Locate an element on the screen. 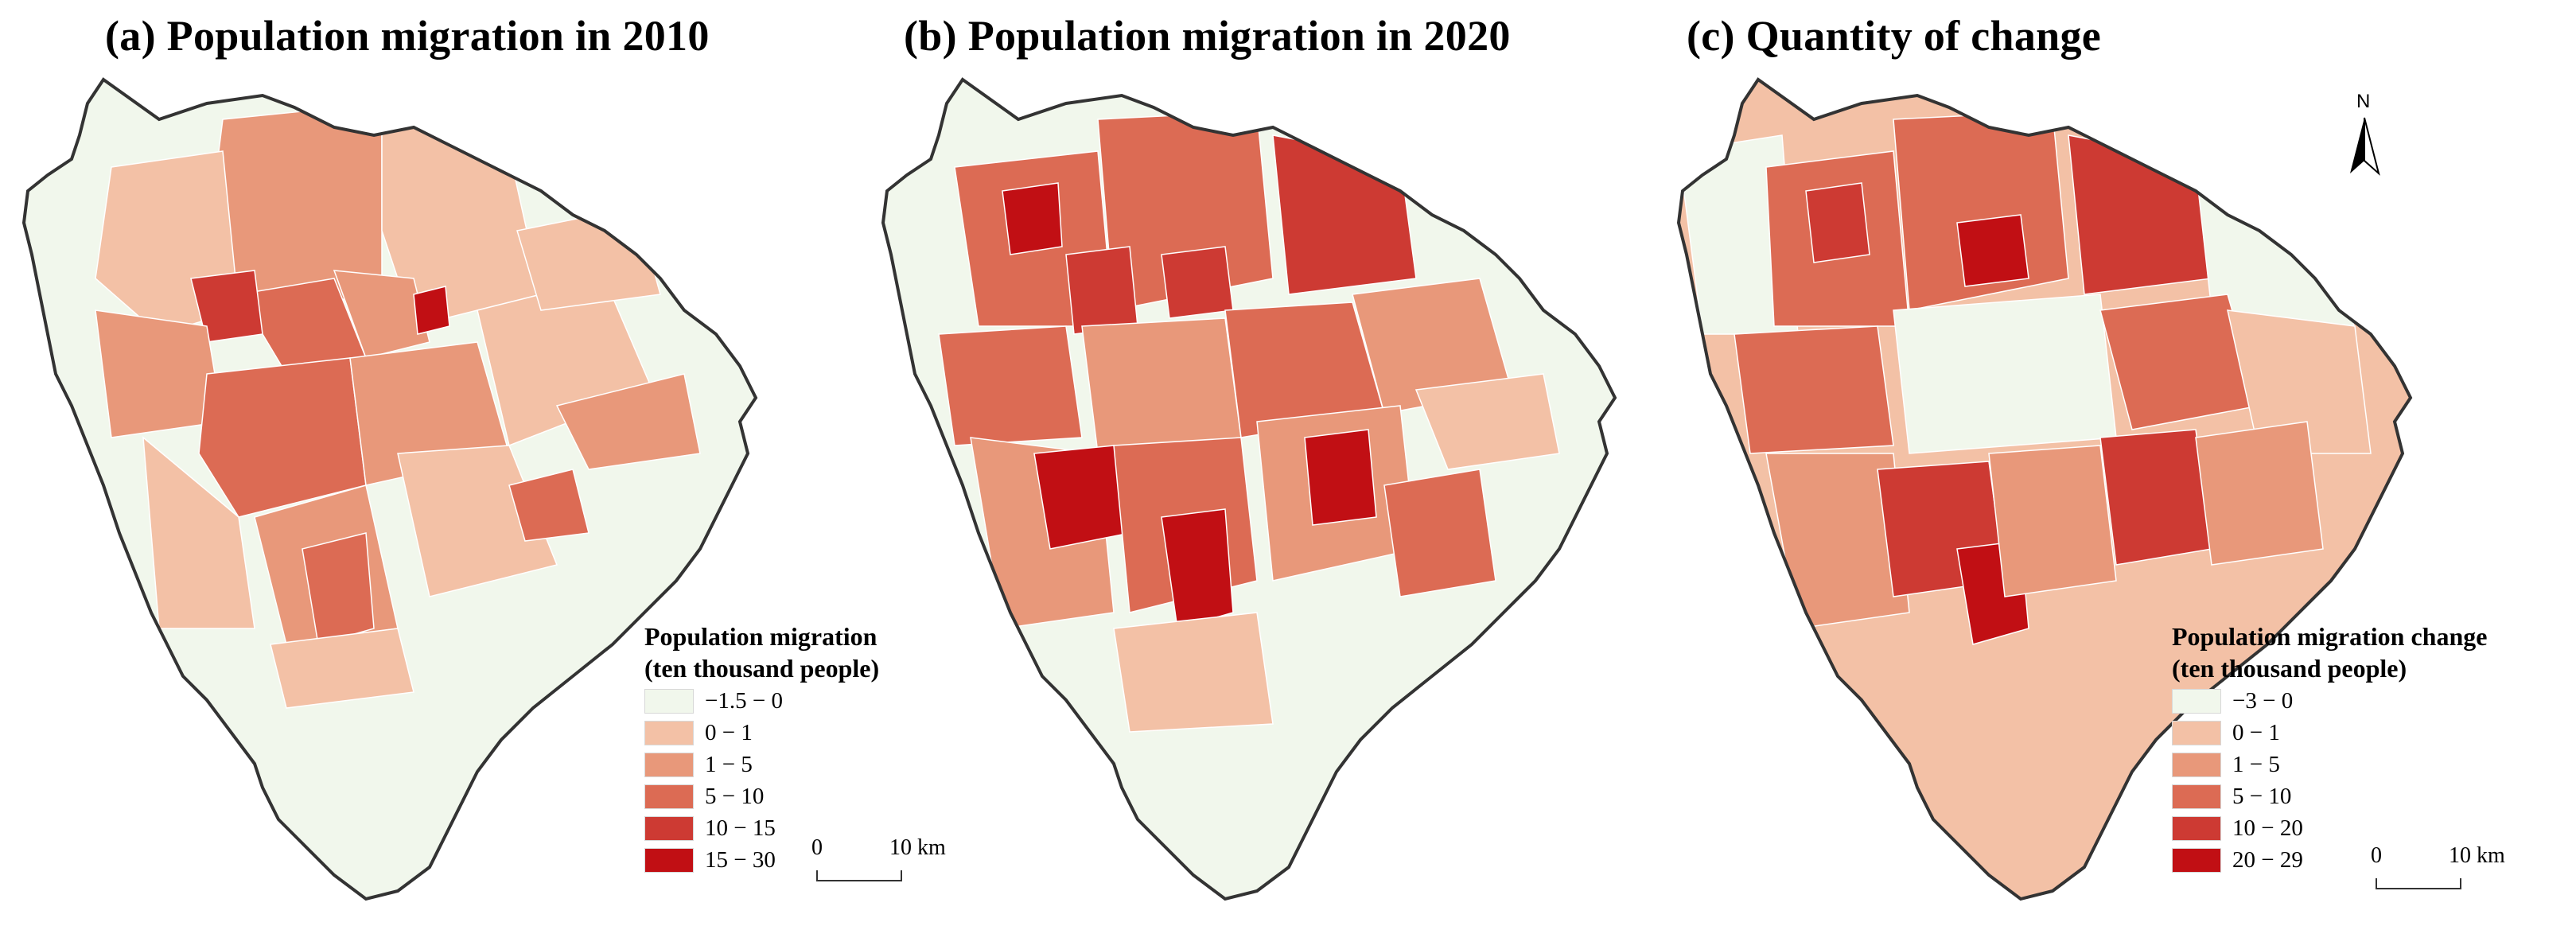 Image resolution: width=2576 pixels, height=926 pixels. legend-items: −1.5 − 0 0 − 1 1 − 5 5 − 10 10 − 15 15 − 30 is located at coordinates (762, 780).